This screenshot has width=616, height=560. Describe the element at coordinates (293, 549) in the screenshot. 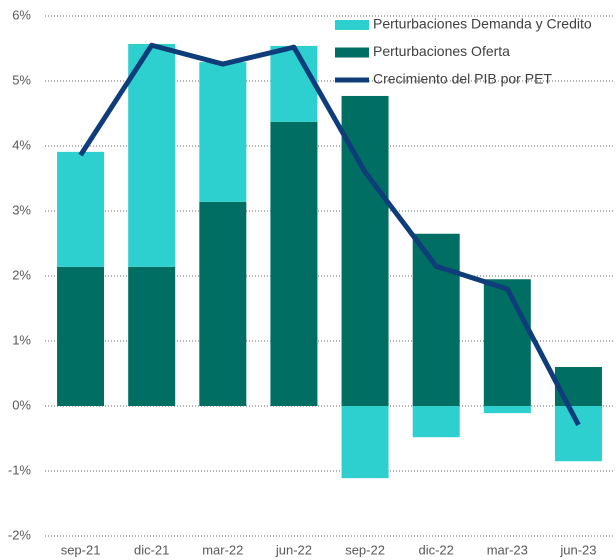

I see `x-tick-label: jun-22` at that location.